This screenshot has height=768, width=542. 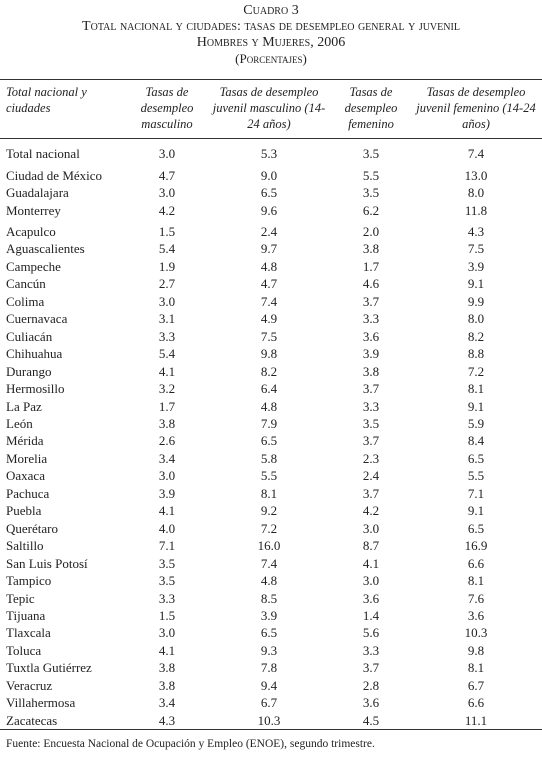 What do you see at coordinates (27, 458) in the screenshot?
I see `city-name: Morelia` at bounding box center [27, 458].